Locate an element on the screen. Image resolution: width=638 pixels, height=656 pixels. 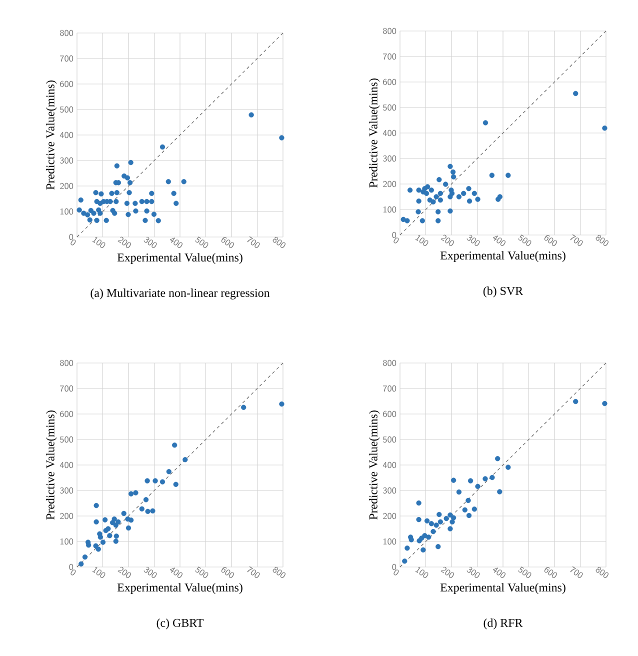
text: (b) SVR is located at coordinates (503, 292).